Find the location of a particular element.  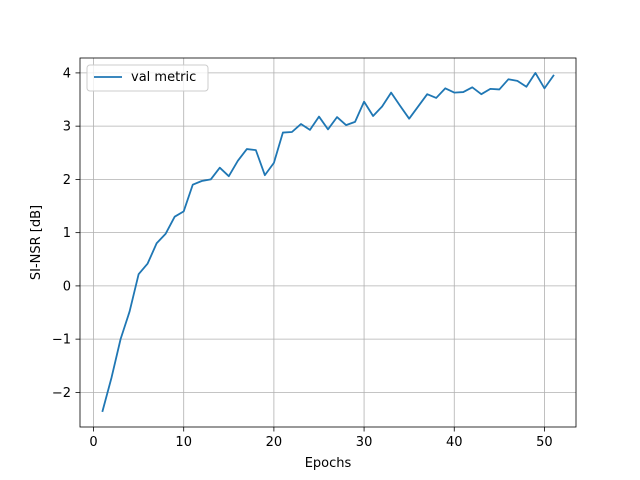

legend-box is located at coordinates (147, 78).